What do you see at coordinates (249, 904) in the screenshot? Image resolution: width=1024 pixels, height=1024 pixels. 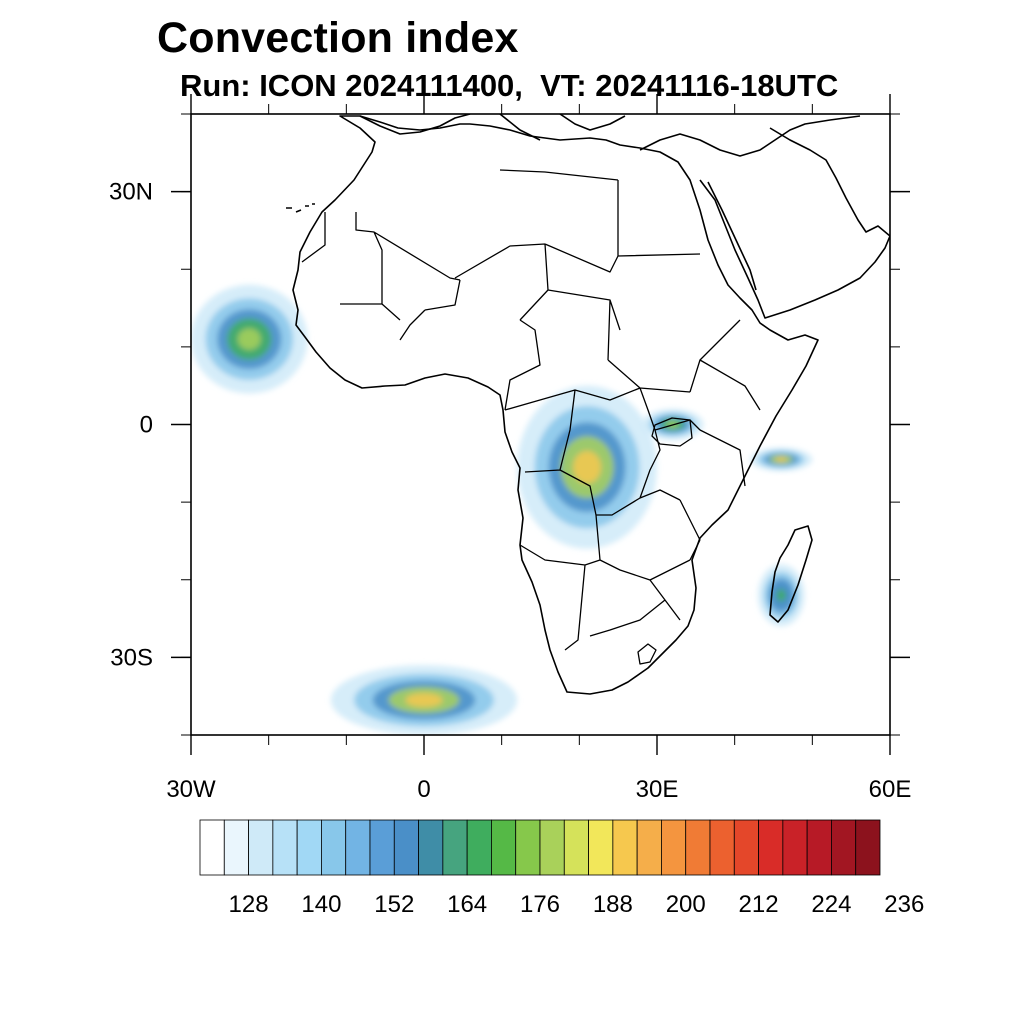 I see `colorbar-label: 128` at bounding box center [249, 904].